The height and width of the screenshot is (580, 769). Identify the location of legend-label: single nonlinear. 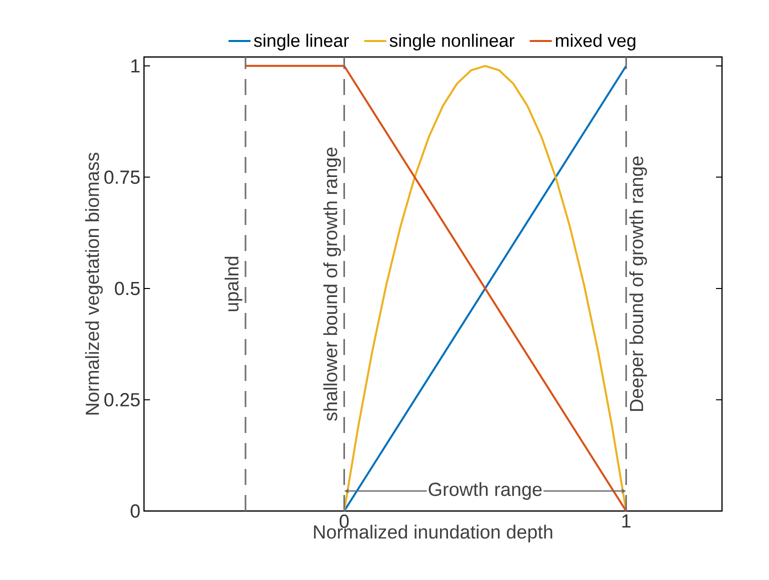
(452, 42).